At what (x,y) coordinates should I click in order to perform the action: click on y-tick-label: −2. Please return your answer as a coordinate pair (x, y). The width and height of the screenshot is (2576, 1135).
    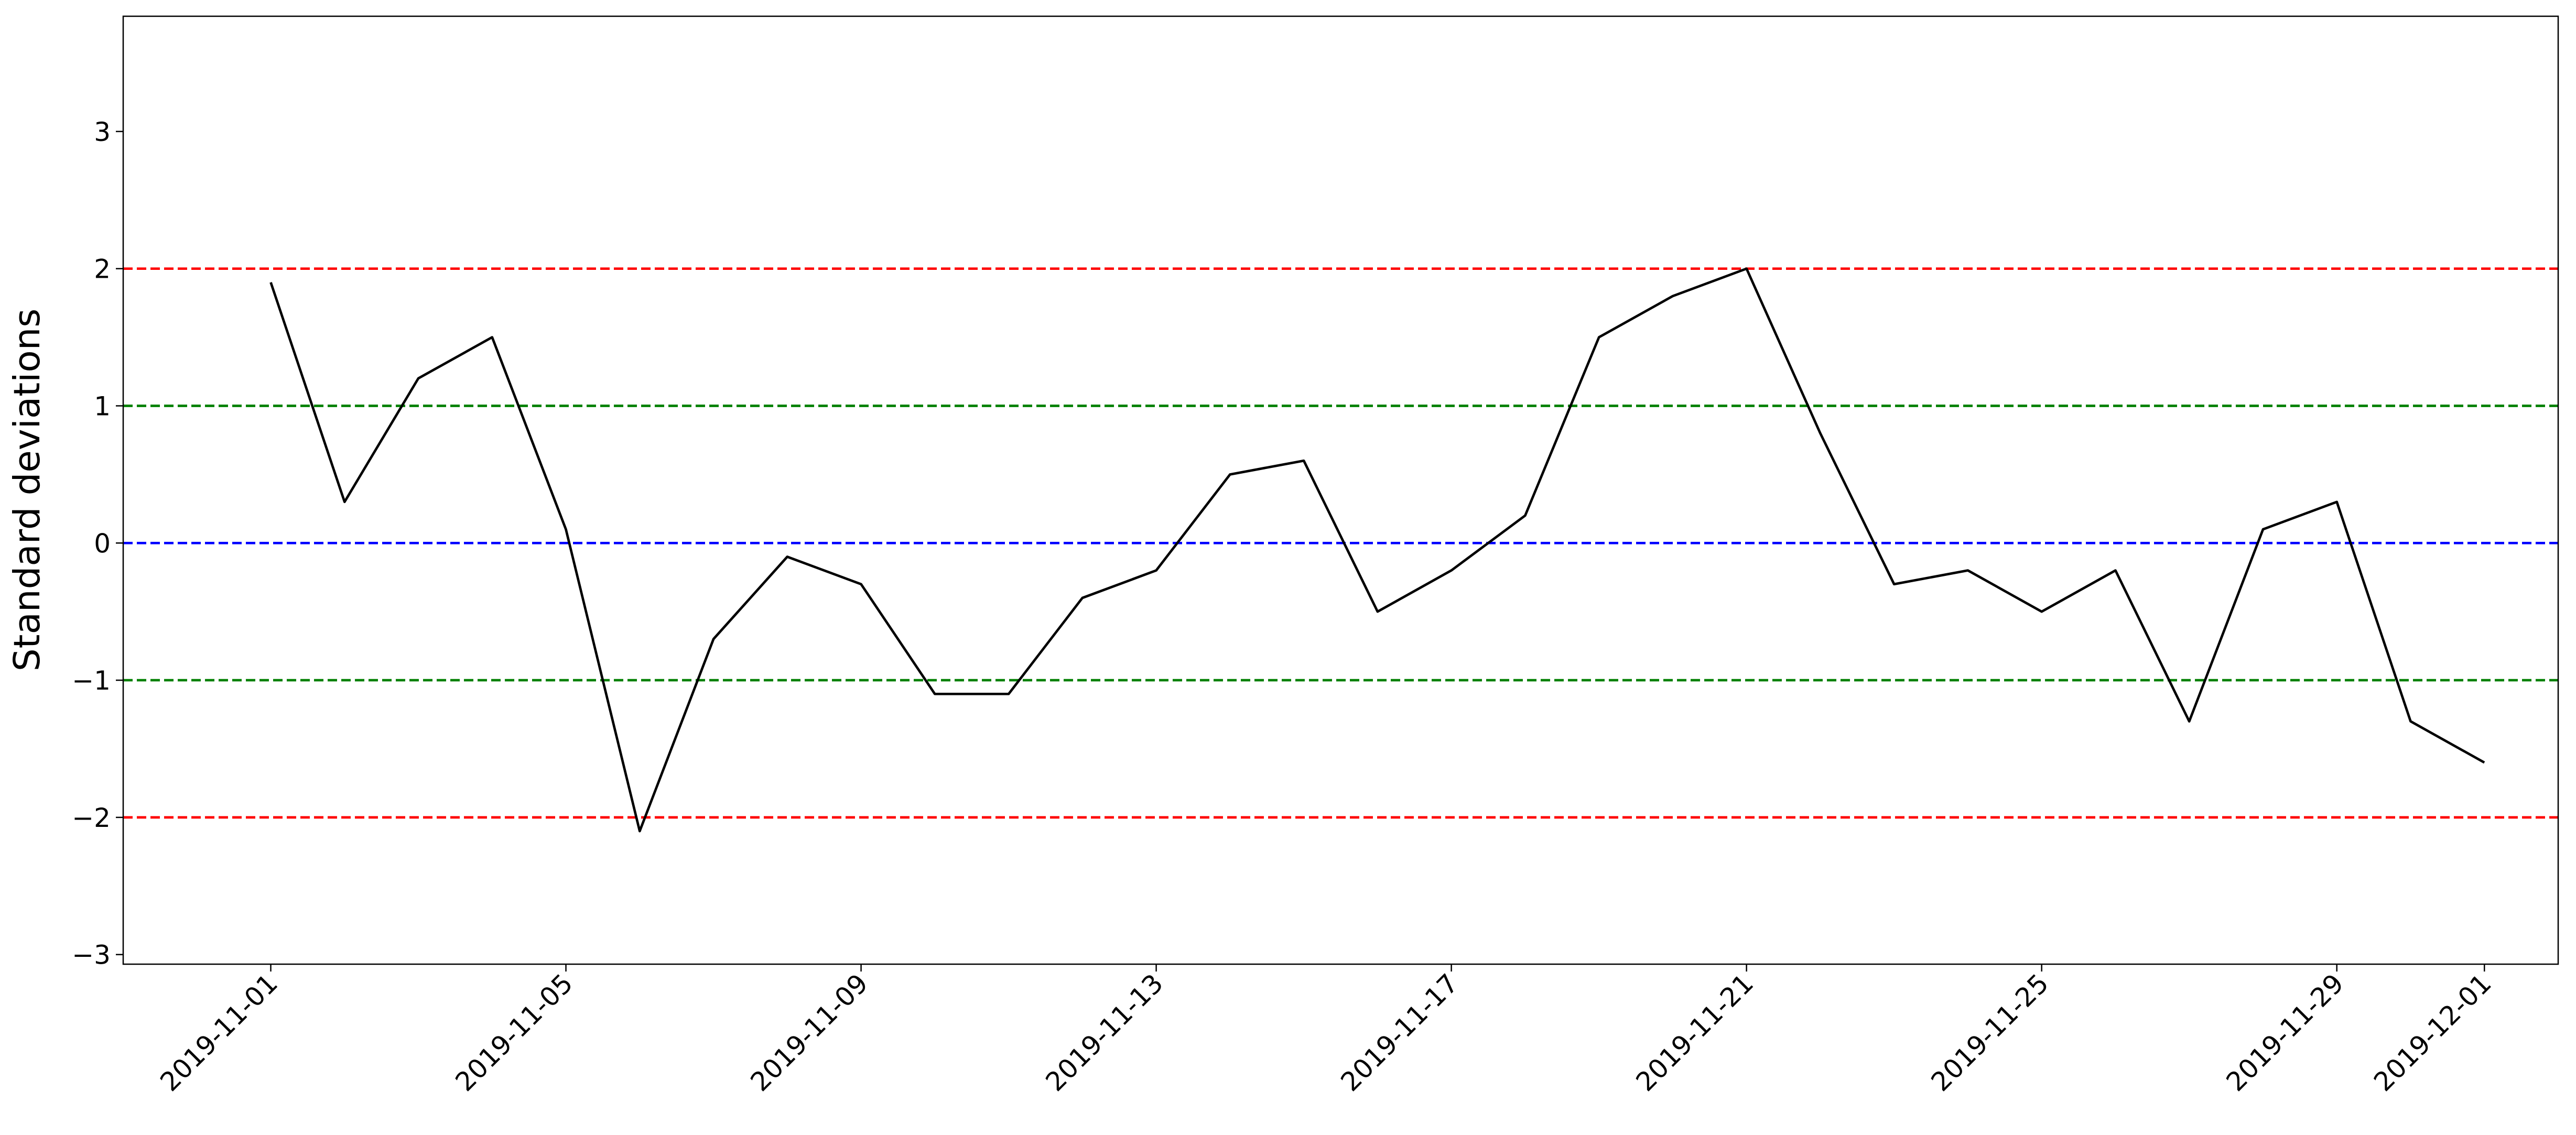
    Looking at the image, I should click on (91, 818).